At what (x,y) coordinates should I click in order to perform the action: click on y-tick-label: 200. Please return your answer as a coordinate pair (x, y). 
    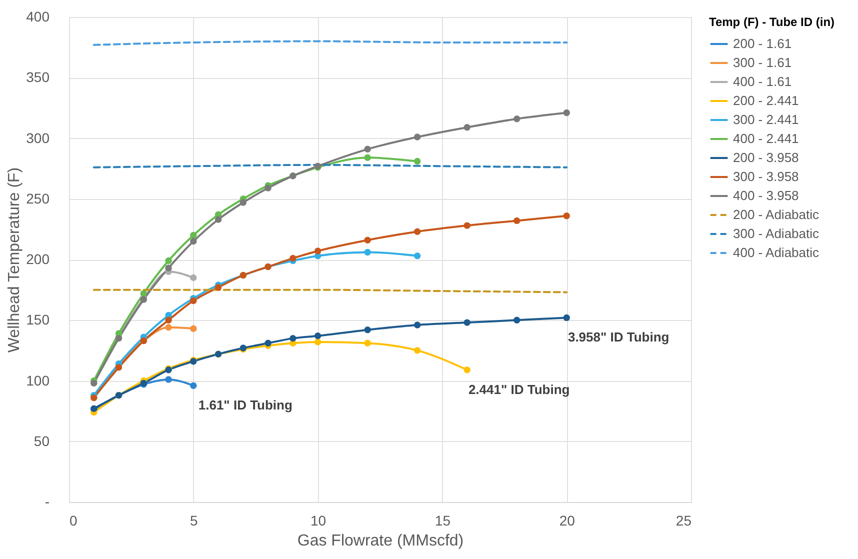
    Looking at the image, I should click on (38, 259).